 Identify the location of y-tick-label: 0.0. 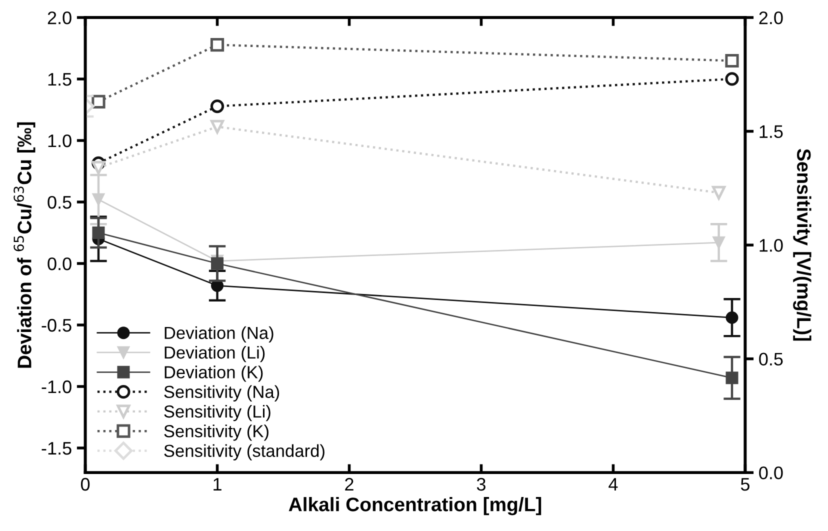
(60, 263).